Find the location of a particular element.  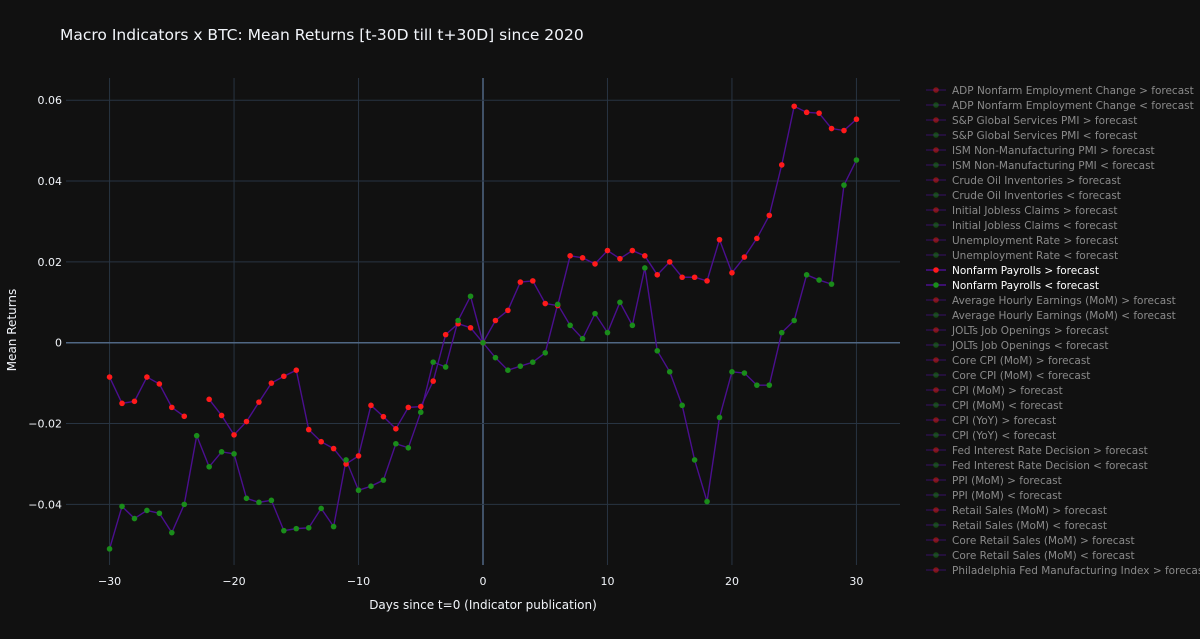

legend-item: Core Retail Sales (MoM) > forecast is located at coordinates (1030, 541).